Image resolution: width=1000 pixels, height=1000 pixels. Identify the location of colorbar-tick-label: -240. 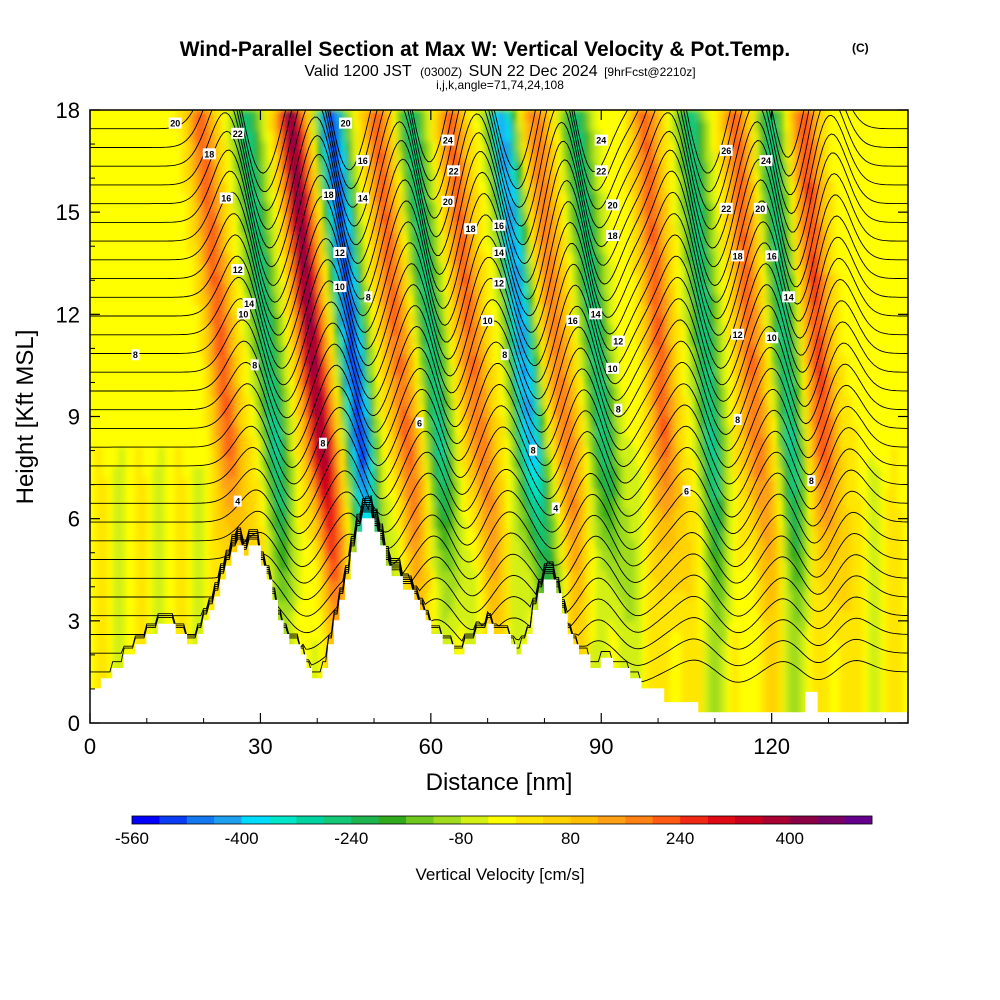
(351, 838).